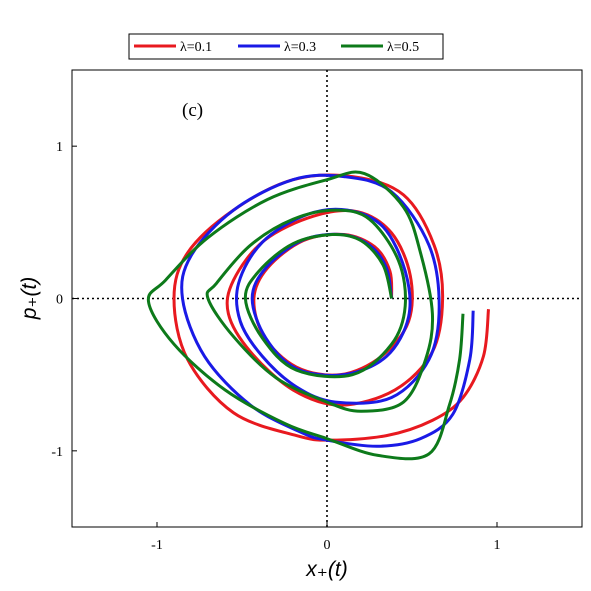  What do you see at coordinates (59, 147) in the screenshot?
I see `y-tick-label: 1` at bounding box center [59, 147].